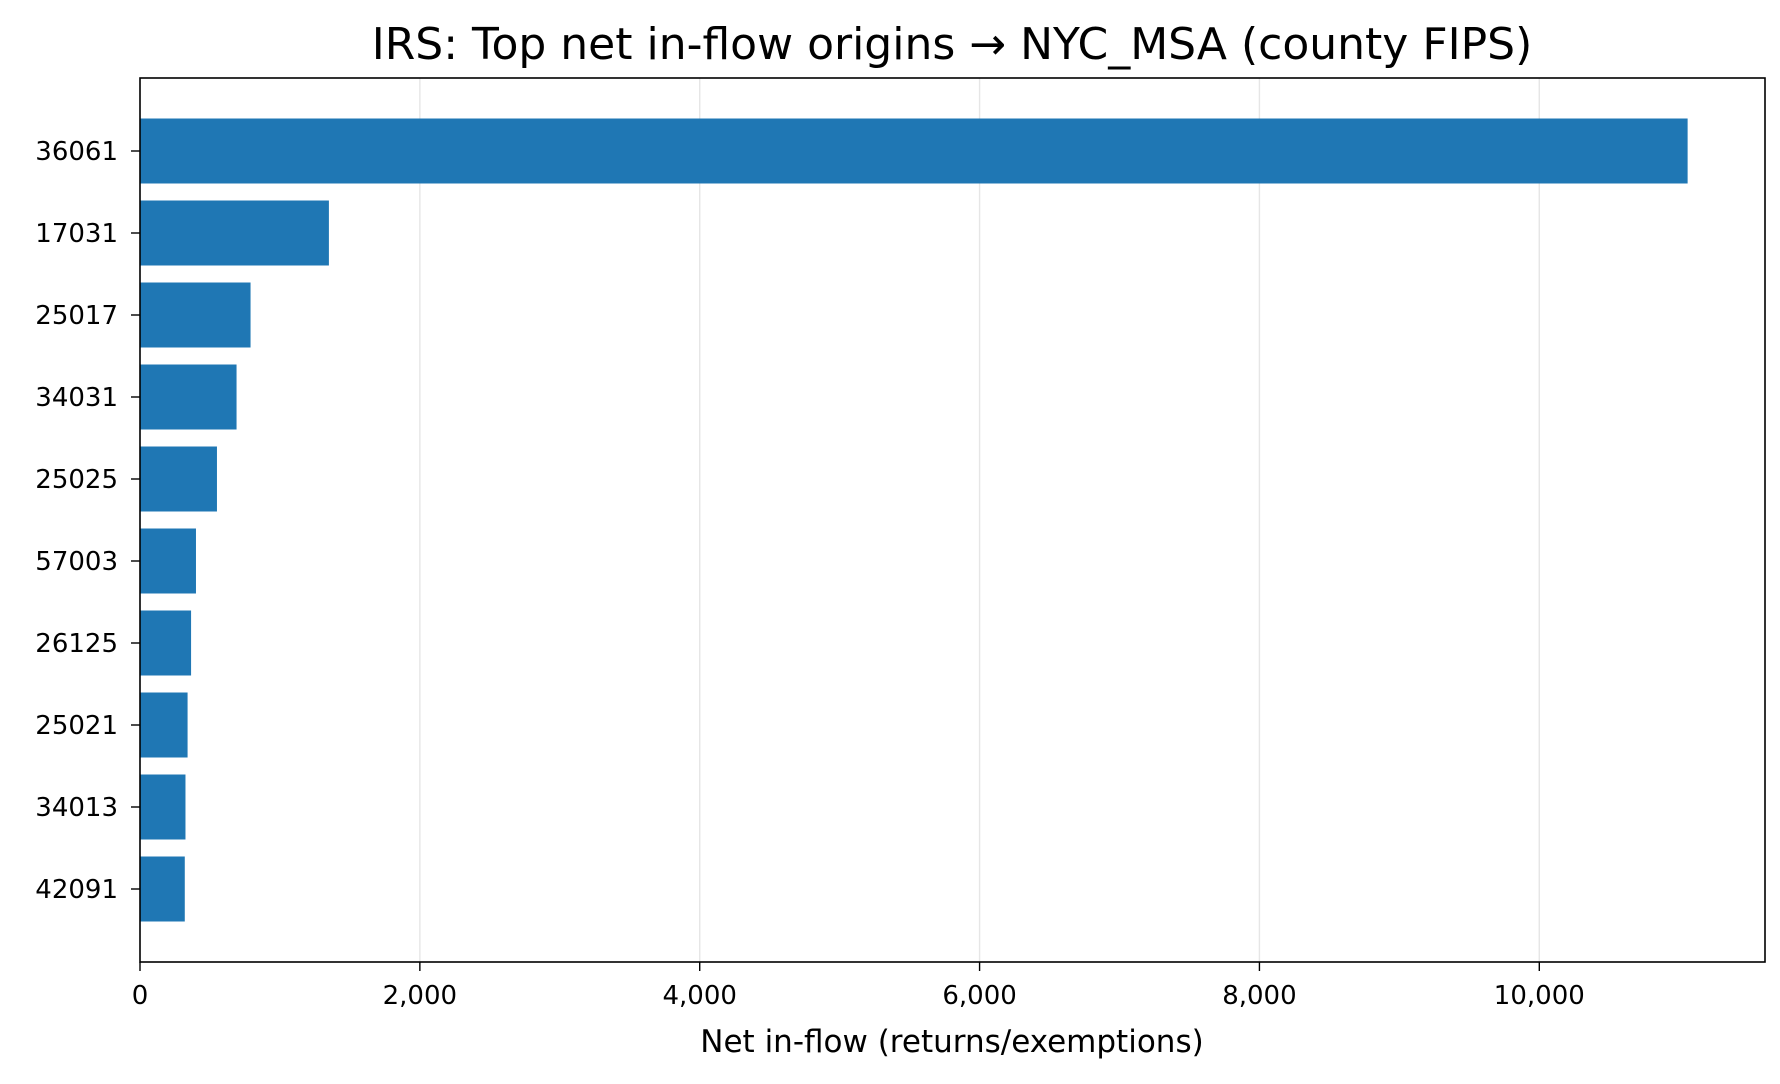 Image resolution: width=1780 pixels, height=1084 pixels. I want to click on y-tick-label: 42091, so click(76, 890).